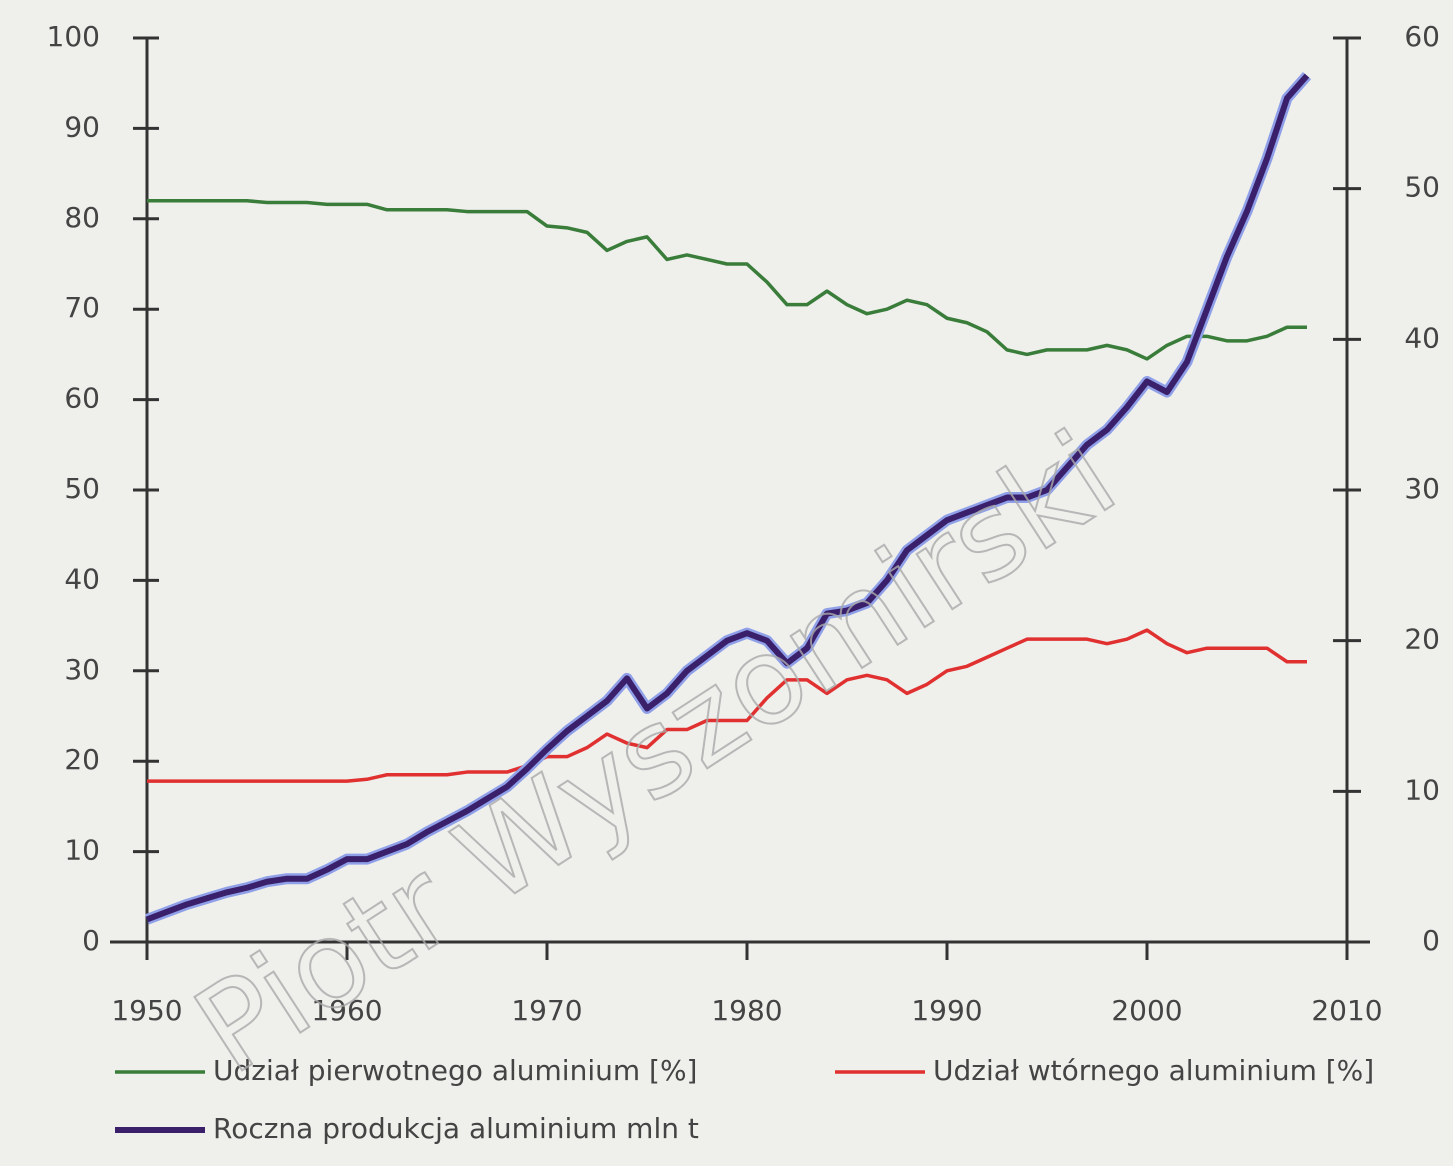 The image size is (1453, 1166). What do you see at coordinates (1422, 187) in the screenshot?
I see `y2-tick-label: 50` at bounding box center [1422, 187].